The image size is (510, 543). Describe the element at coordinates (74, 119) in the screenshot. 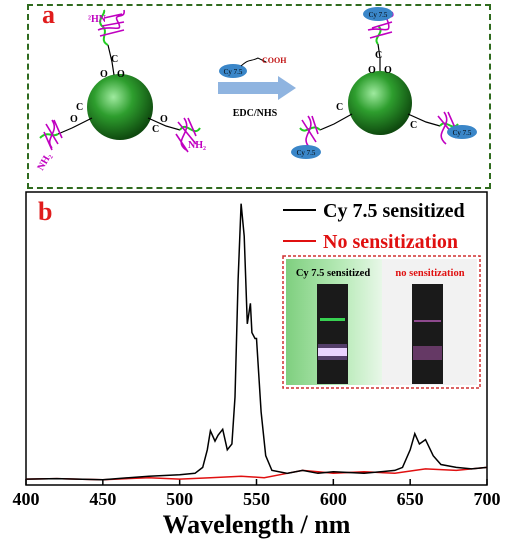

I see `carboxyl-o-left: O` at that location.